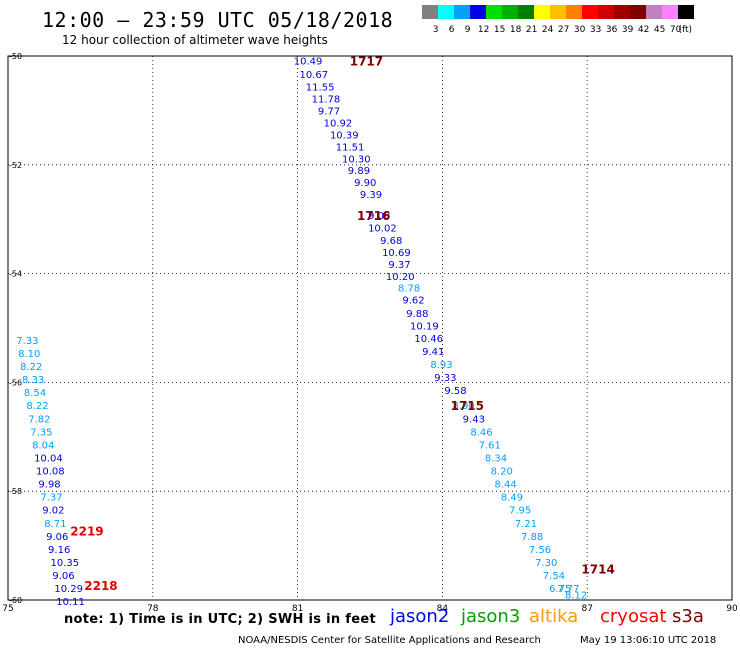  Describe the element at coordinates (59, 550) in the screenshot. I see `wave-height-label: 9.16` at that location.